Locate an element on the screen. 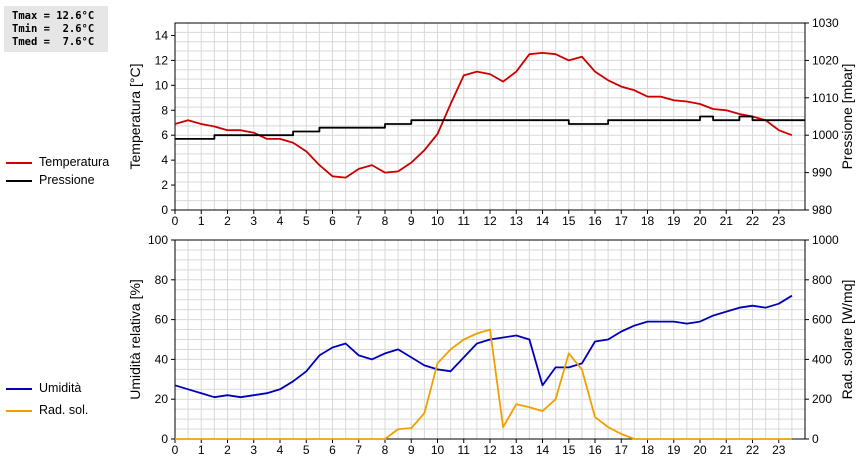  chart1-ytick-right-label: 400 is located at coordinates (822, 359).